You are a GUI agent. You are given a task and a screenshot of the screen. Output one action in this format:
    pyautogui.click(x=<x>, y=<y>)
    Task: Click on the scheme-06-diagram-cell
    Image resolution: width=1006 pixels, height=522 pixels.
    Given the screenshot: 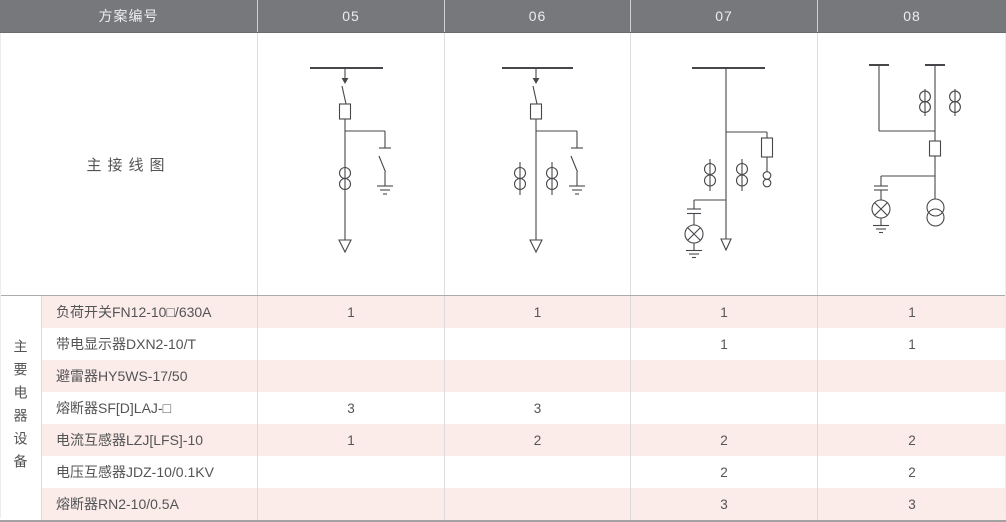 What is the action you would take?
    pyautogui.click(x=537, y=164)
    